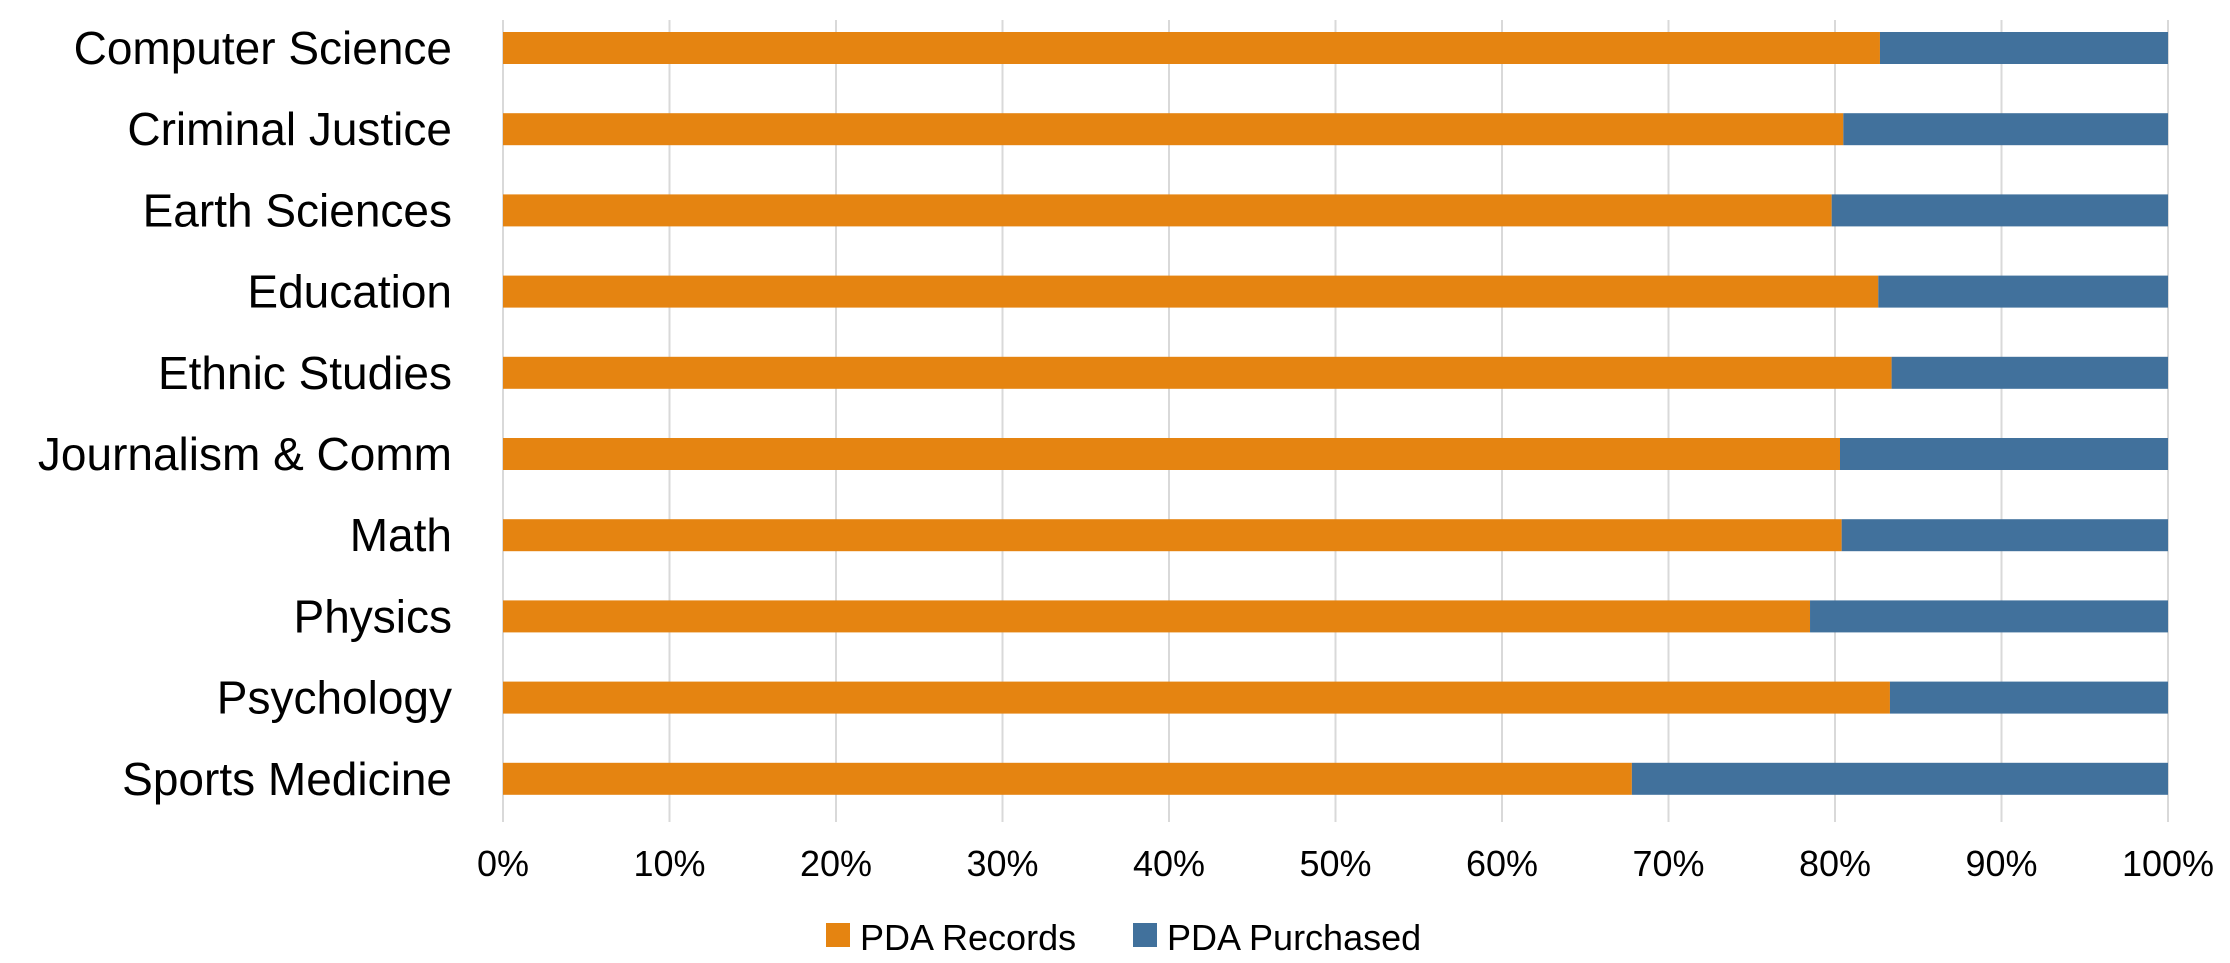 Image resolution: width=2230 pixels, height=963 pixels. What do you see at coordinates (1169, 863) in the screenshot?
I see `x-tick-label: 40%` at bounding box center [1169, 863].